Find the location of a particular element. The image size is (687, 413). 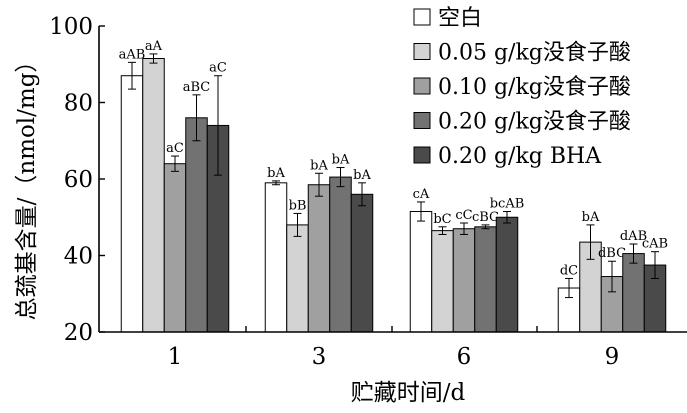

significance-label: bB is located at coordinates (298, 205).